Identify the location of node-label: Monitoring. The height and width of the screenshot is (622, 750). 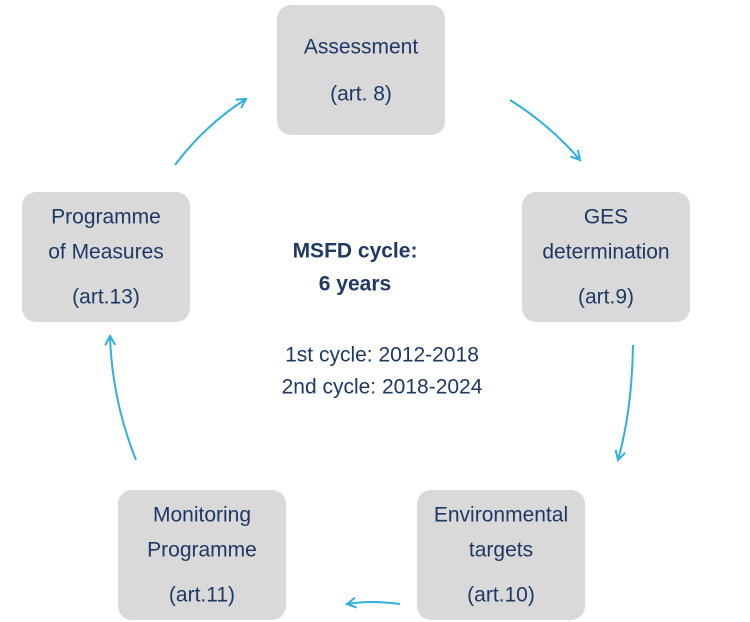
(202, 515).